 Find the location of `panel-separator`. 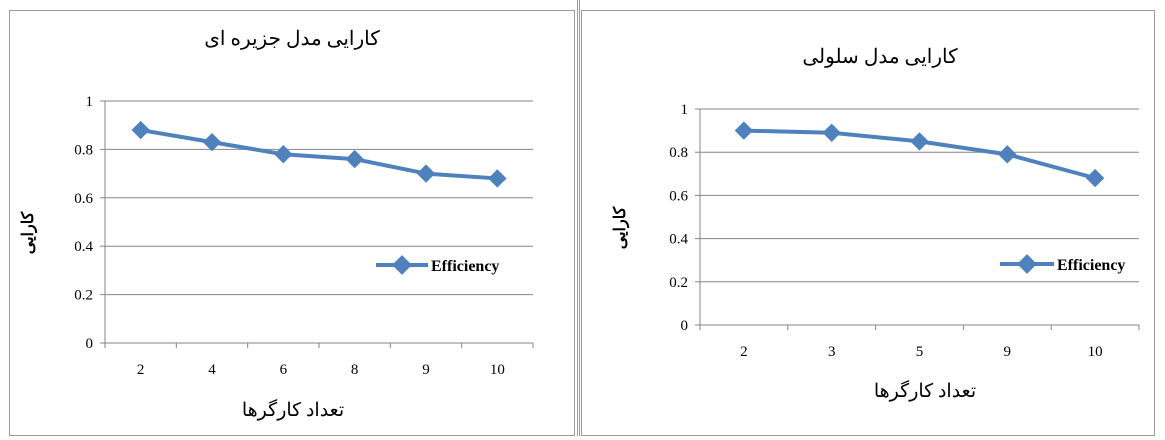

panel-separator is located at coordinates (578, 218).